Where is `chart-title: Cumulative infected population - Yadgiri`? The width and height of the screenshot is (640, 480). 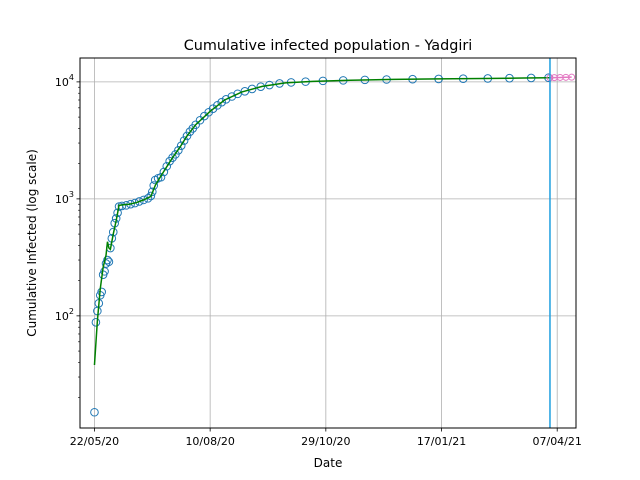
chart-title: Cumulative infected population - Yadgiri is located at coordinates (328, 46).